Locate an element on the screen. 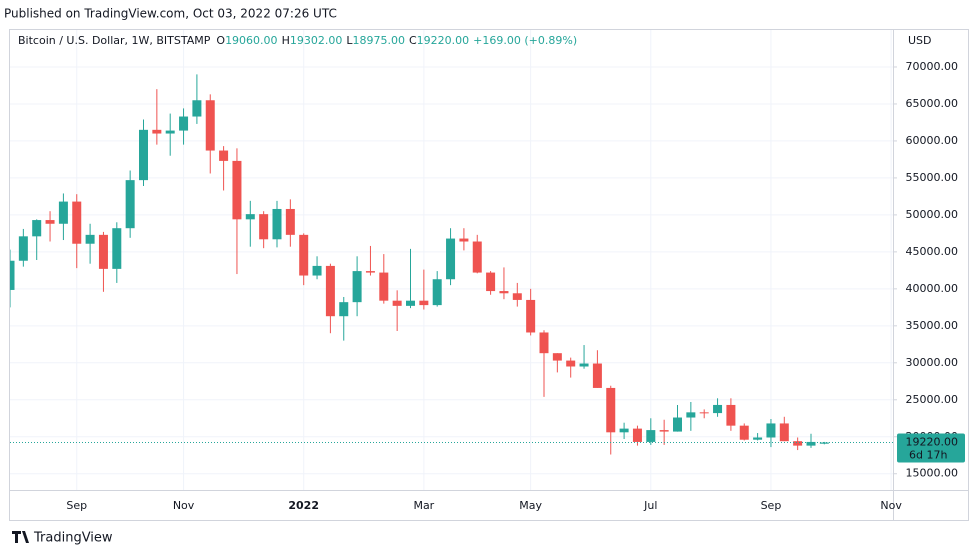 The image size is (979, 555). y-tick-label: 60000.00 is located at coordinates (932, 140).